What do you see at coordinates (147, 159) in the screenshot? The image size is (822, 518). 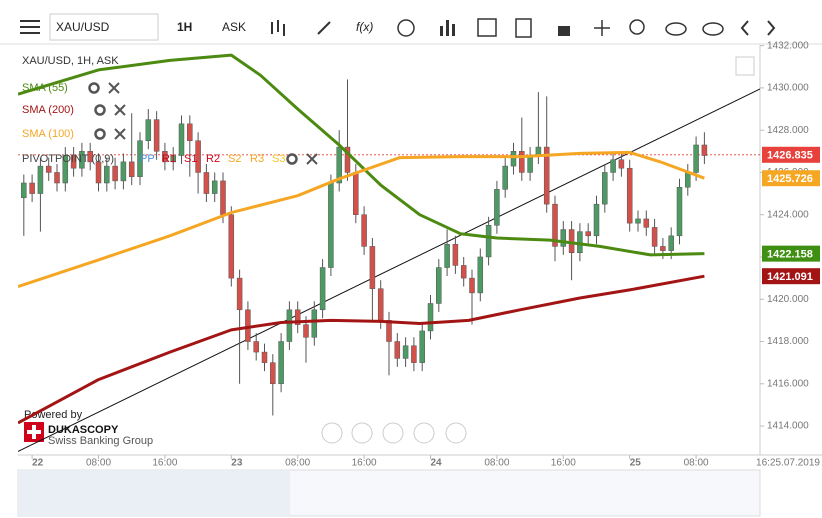 I see `pivot-part: PP` at bounding box center [147, 159].